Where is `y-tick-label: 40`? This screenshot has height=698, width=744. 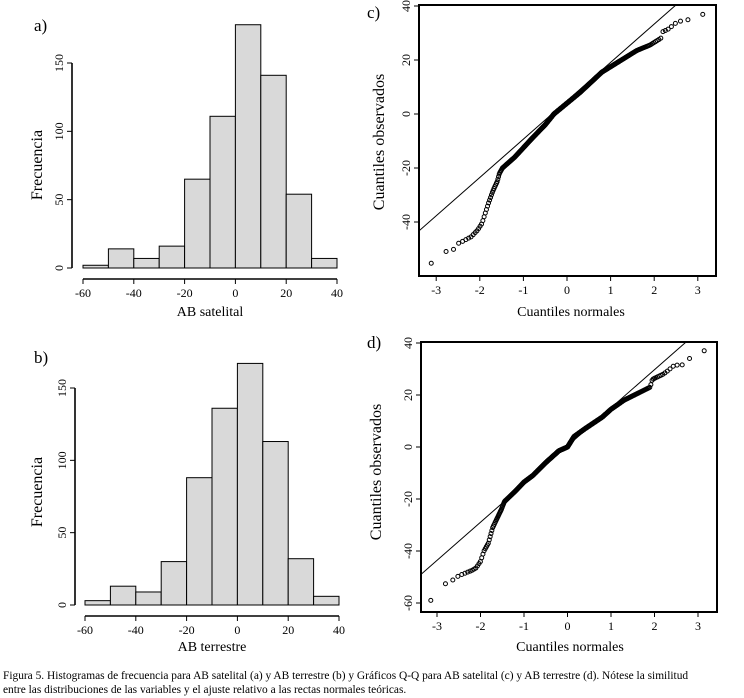
y-tick-label: 40 is located at coordinates (406, 6).